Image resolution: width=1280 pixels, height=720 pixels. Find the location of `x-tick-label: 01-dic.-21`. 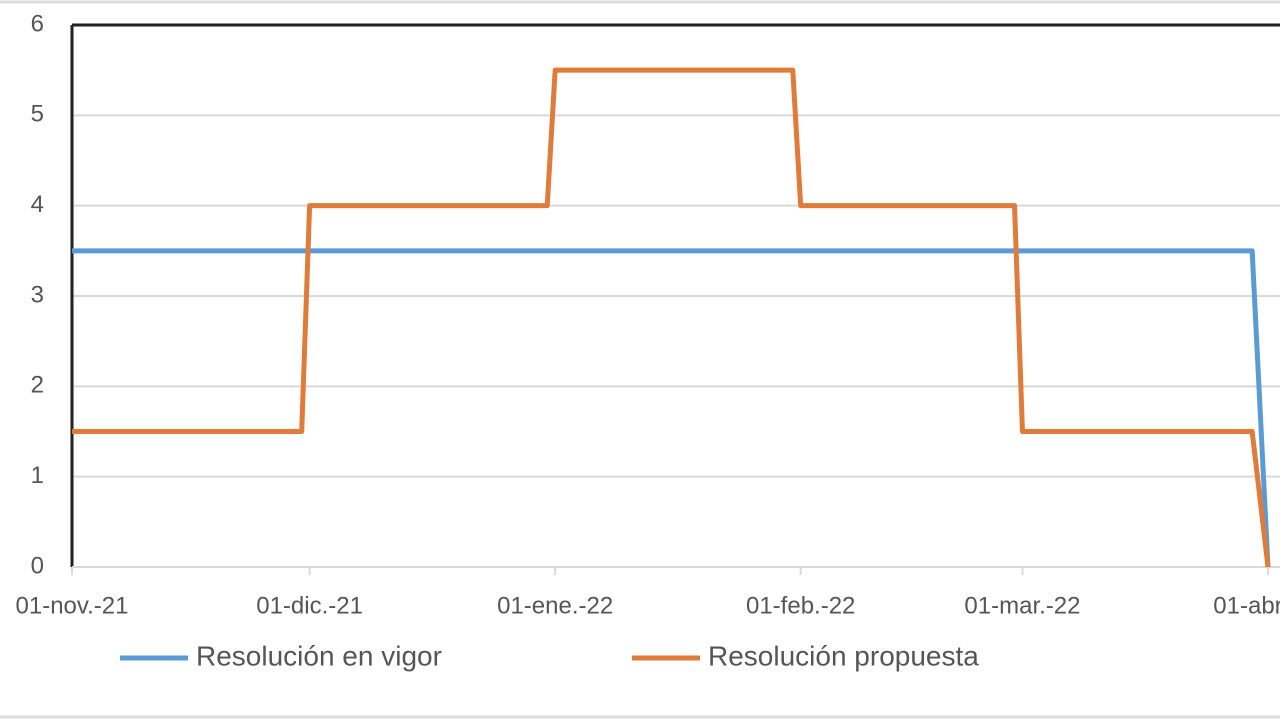

x-tick-label: 01-dic.-21 is located at coordinates (309, 605).